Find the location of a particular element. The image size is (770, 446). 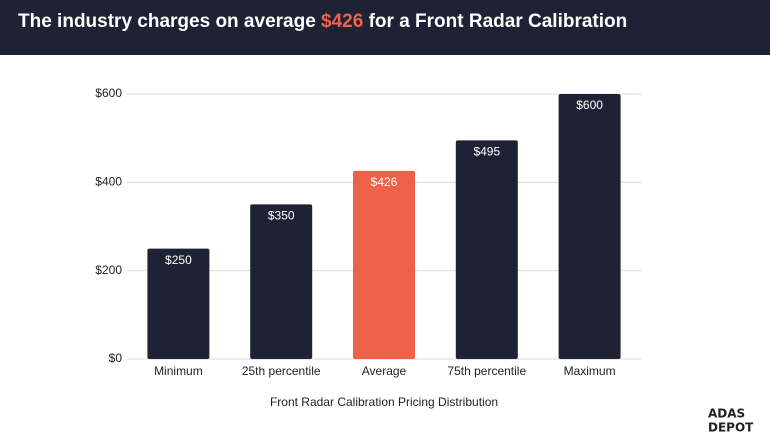

y-tick-label: $600 is located at coordinates (108, 93).